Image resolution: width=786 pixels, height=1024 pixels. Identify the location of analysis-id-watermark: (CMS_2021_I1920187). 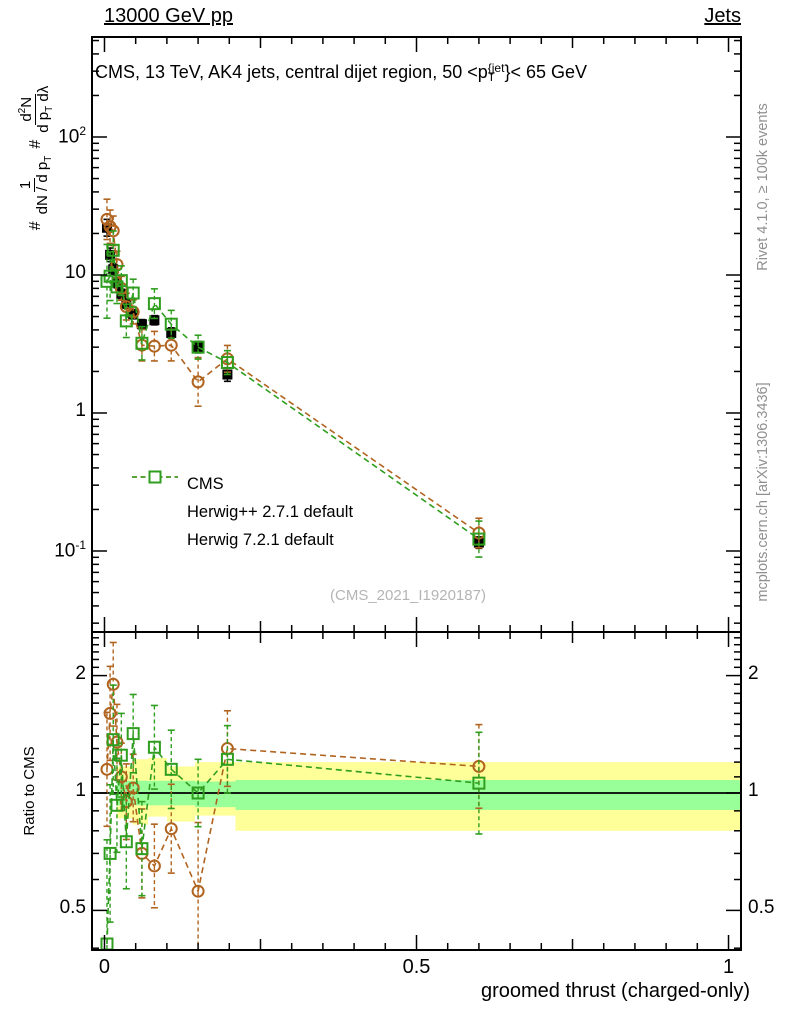
(408, 595).